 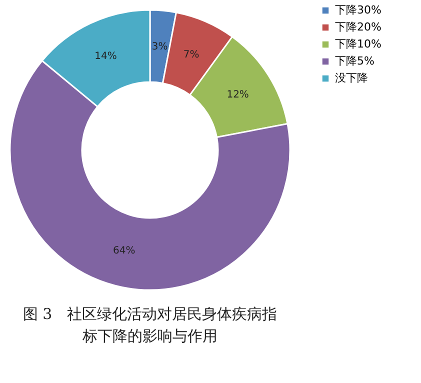 What do you see at coordinates (358, 10) in the screenshot?
I see `legend-label: 下降30%` at bounding box center [358, 10].